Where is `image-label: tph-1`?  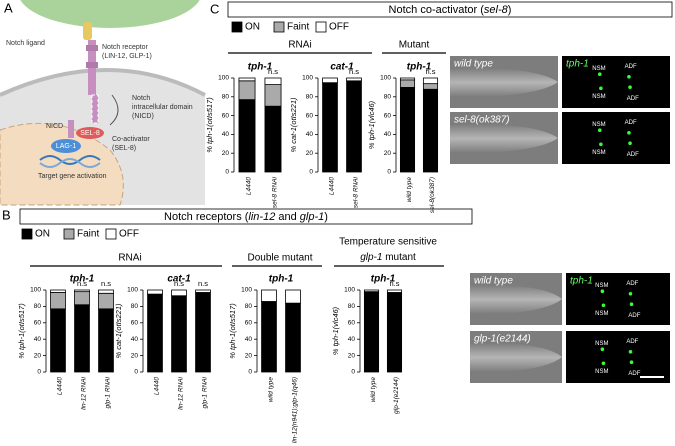 image-label: tph-1 is located at coordinates (581, 281).